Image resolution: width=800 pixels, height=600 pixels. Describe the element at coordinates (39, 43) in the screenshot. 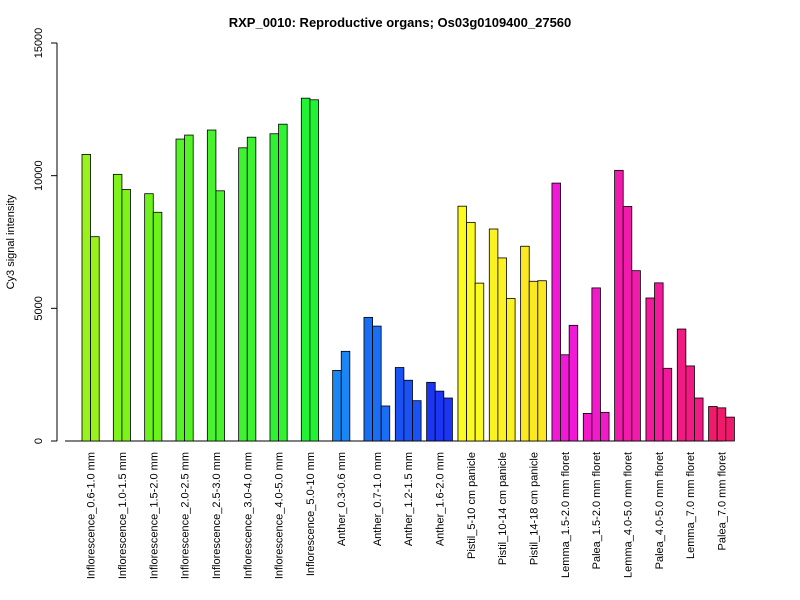

I see `y-tick-label: 15000` at that location.